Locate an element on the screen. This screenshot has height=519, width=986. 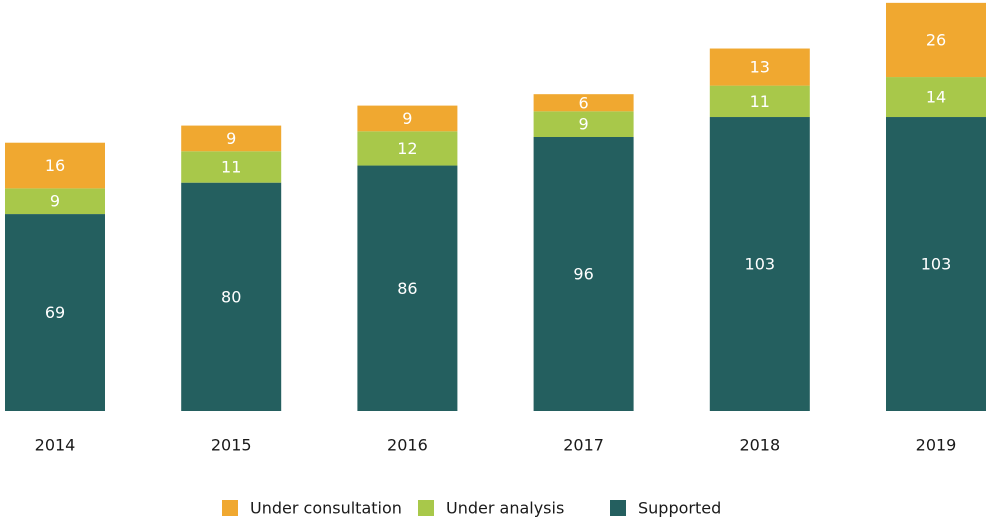
x-tick-label: 2014 is located at coordinates (55, 445).